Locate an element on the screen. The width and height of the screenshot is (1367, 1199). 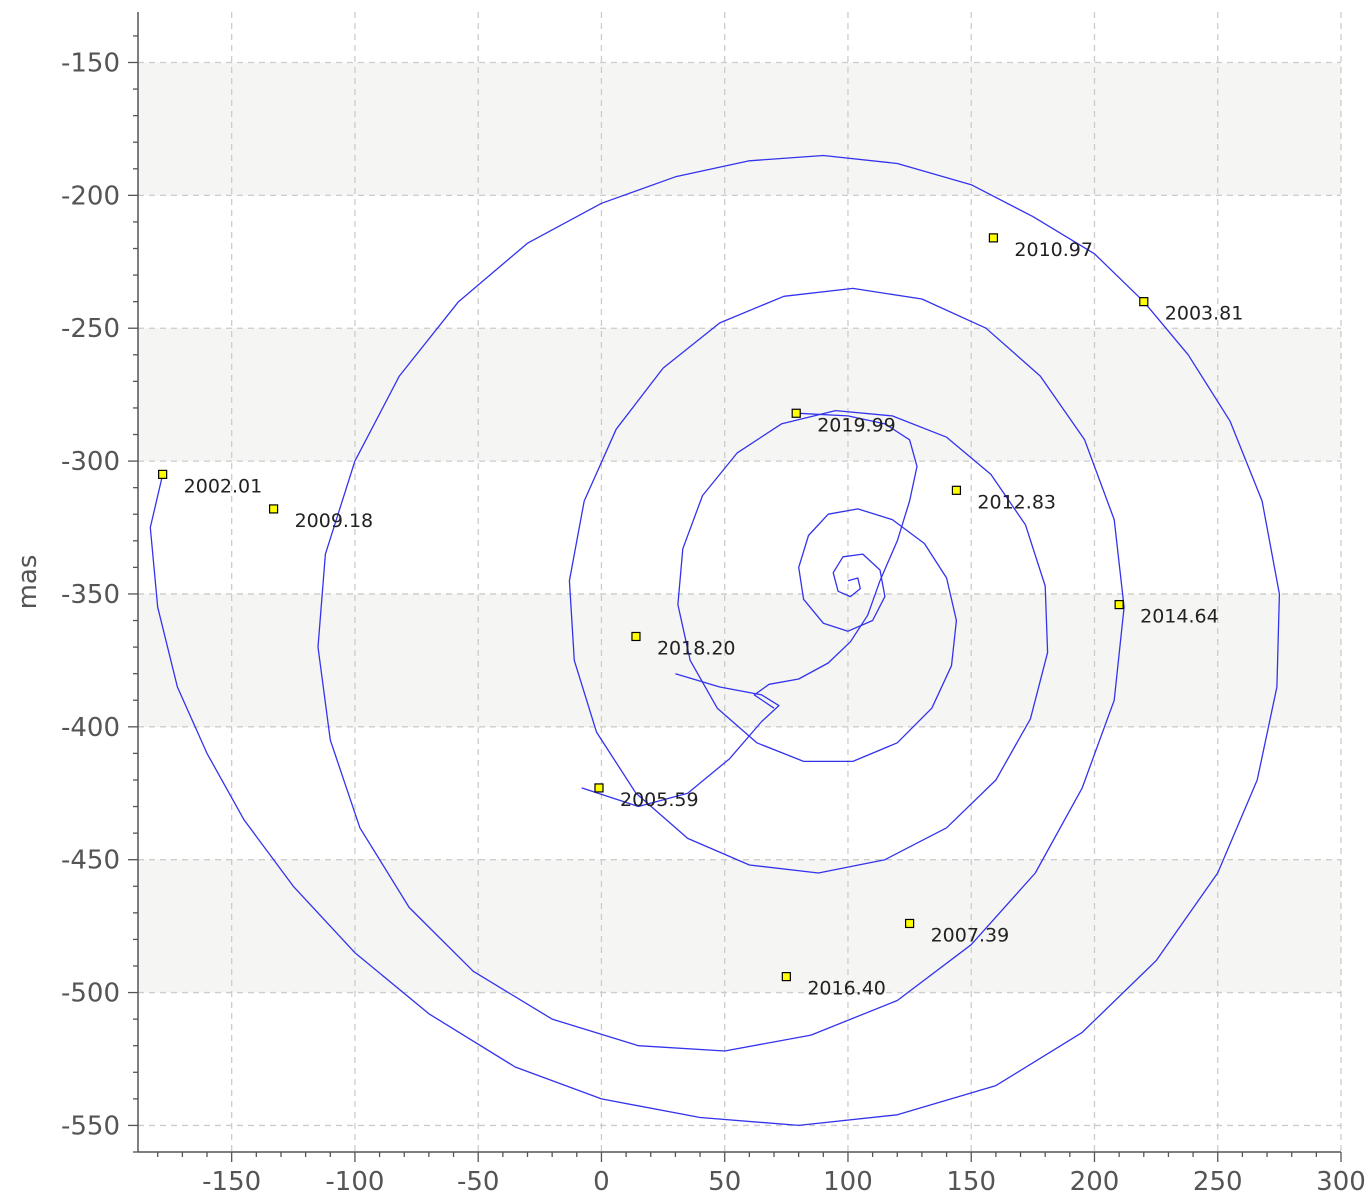
epoch-label: 2016.40 is located at coordinates (846, 989).